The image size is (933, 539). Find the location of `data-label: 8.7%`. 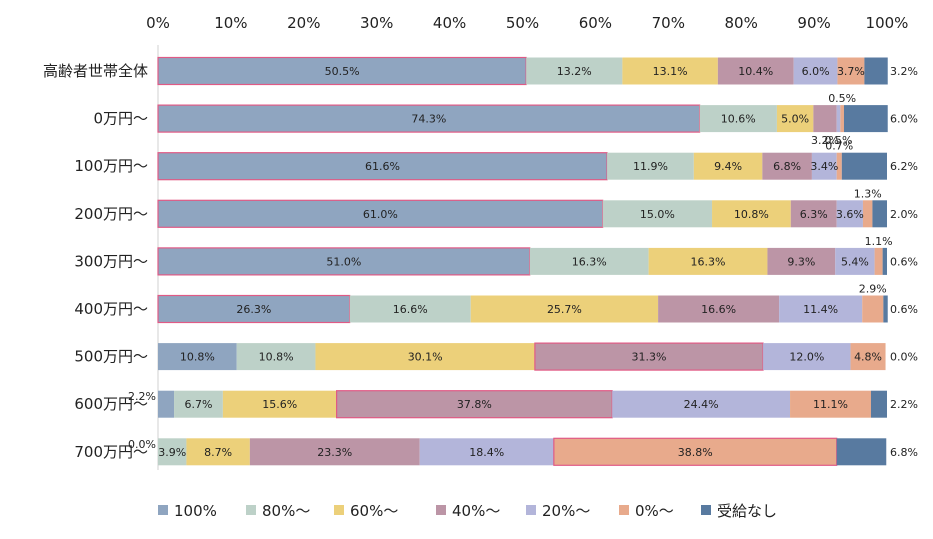

data-label: 8.7% is located at coordinates (218, 452).